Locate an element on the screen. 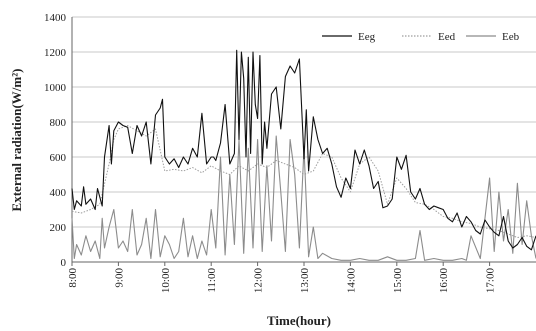 This screenshot has width=536, height=331. legend-label-eed: Eed is located at coordinates (447, 37).